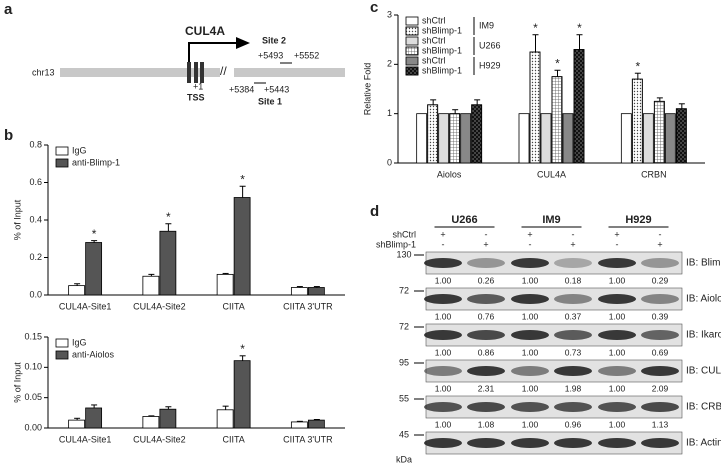 The height and width of the screenshot is (468, 721). Describe the element at coordinates (660, 316) in the screenshot. I see `band-quant: 0.39` at that location.